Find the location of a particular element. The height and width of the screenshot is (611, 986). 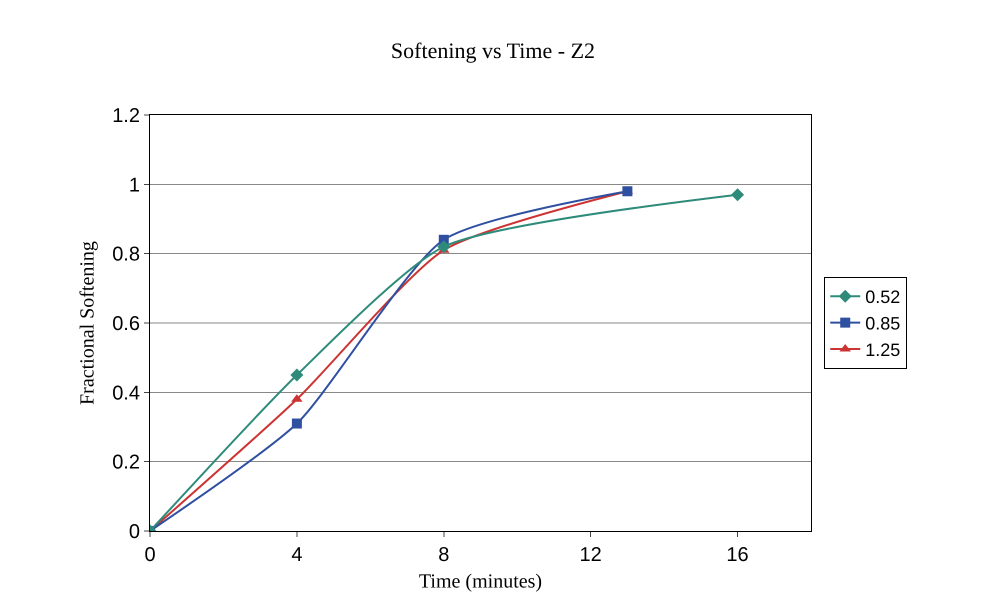

x-tick-label: 16 is located at coordinates (737, 555).